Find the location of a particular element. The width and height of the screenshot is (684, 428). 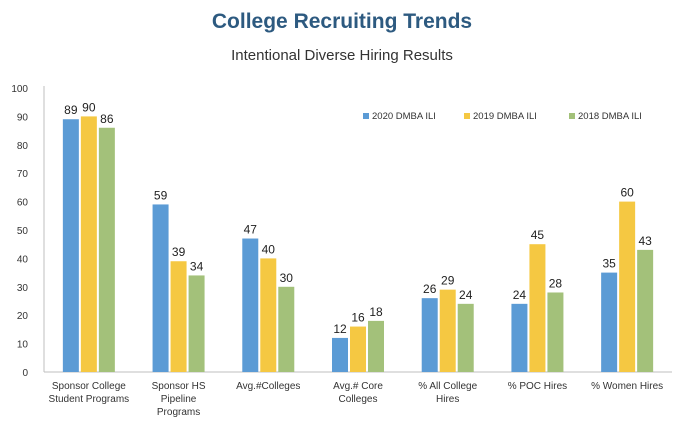

data-label: 40 is located at coordinates (269, 249).